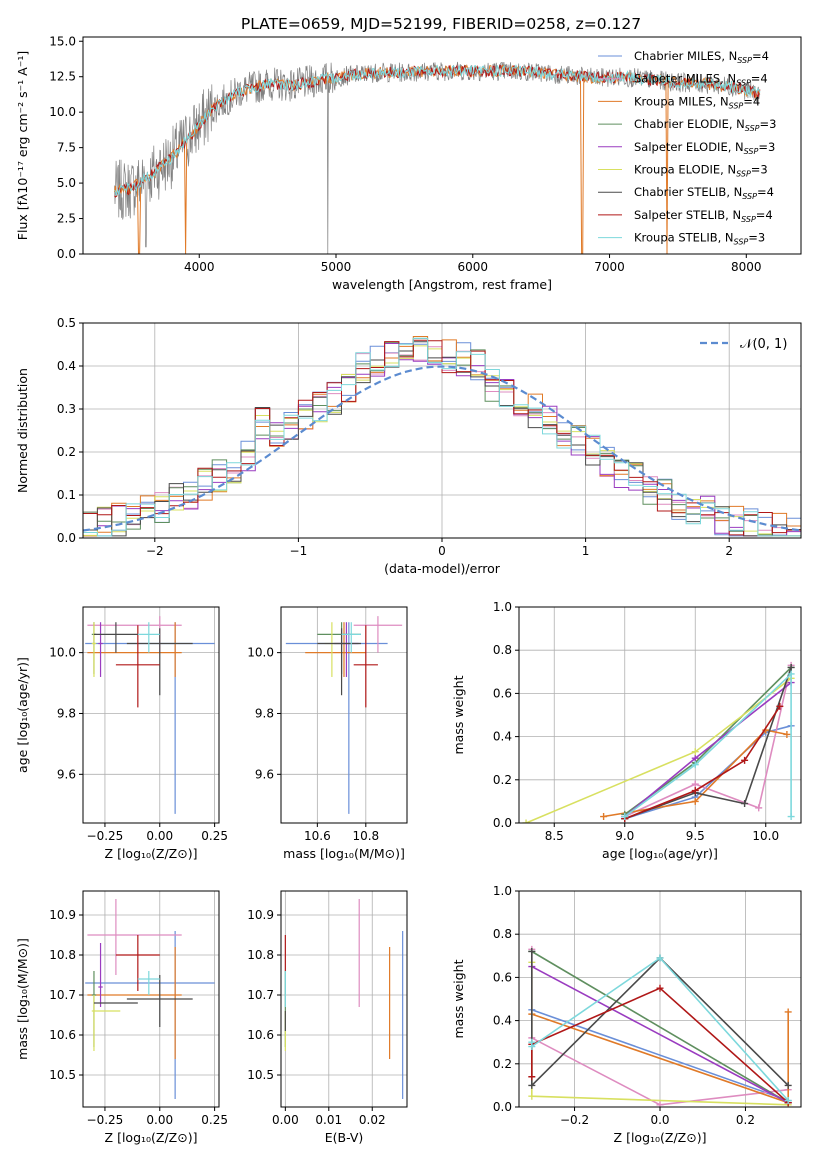 This screenshot has height=1170, width=819. I want to click on model-spectrum-kroupa_stelib, so click(437, 130).